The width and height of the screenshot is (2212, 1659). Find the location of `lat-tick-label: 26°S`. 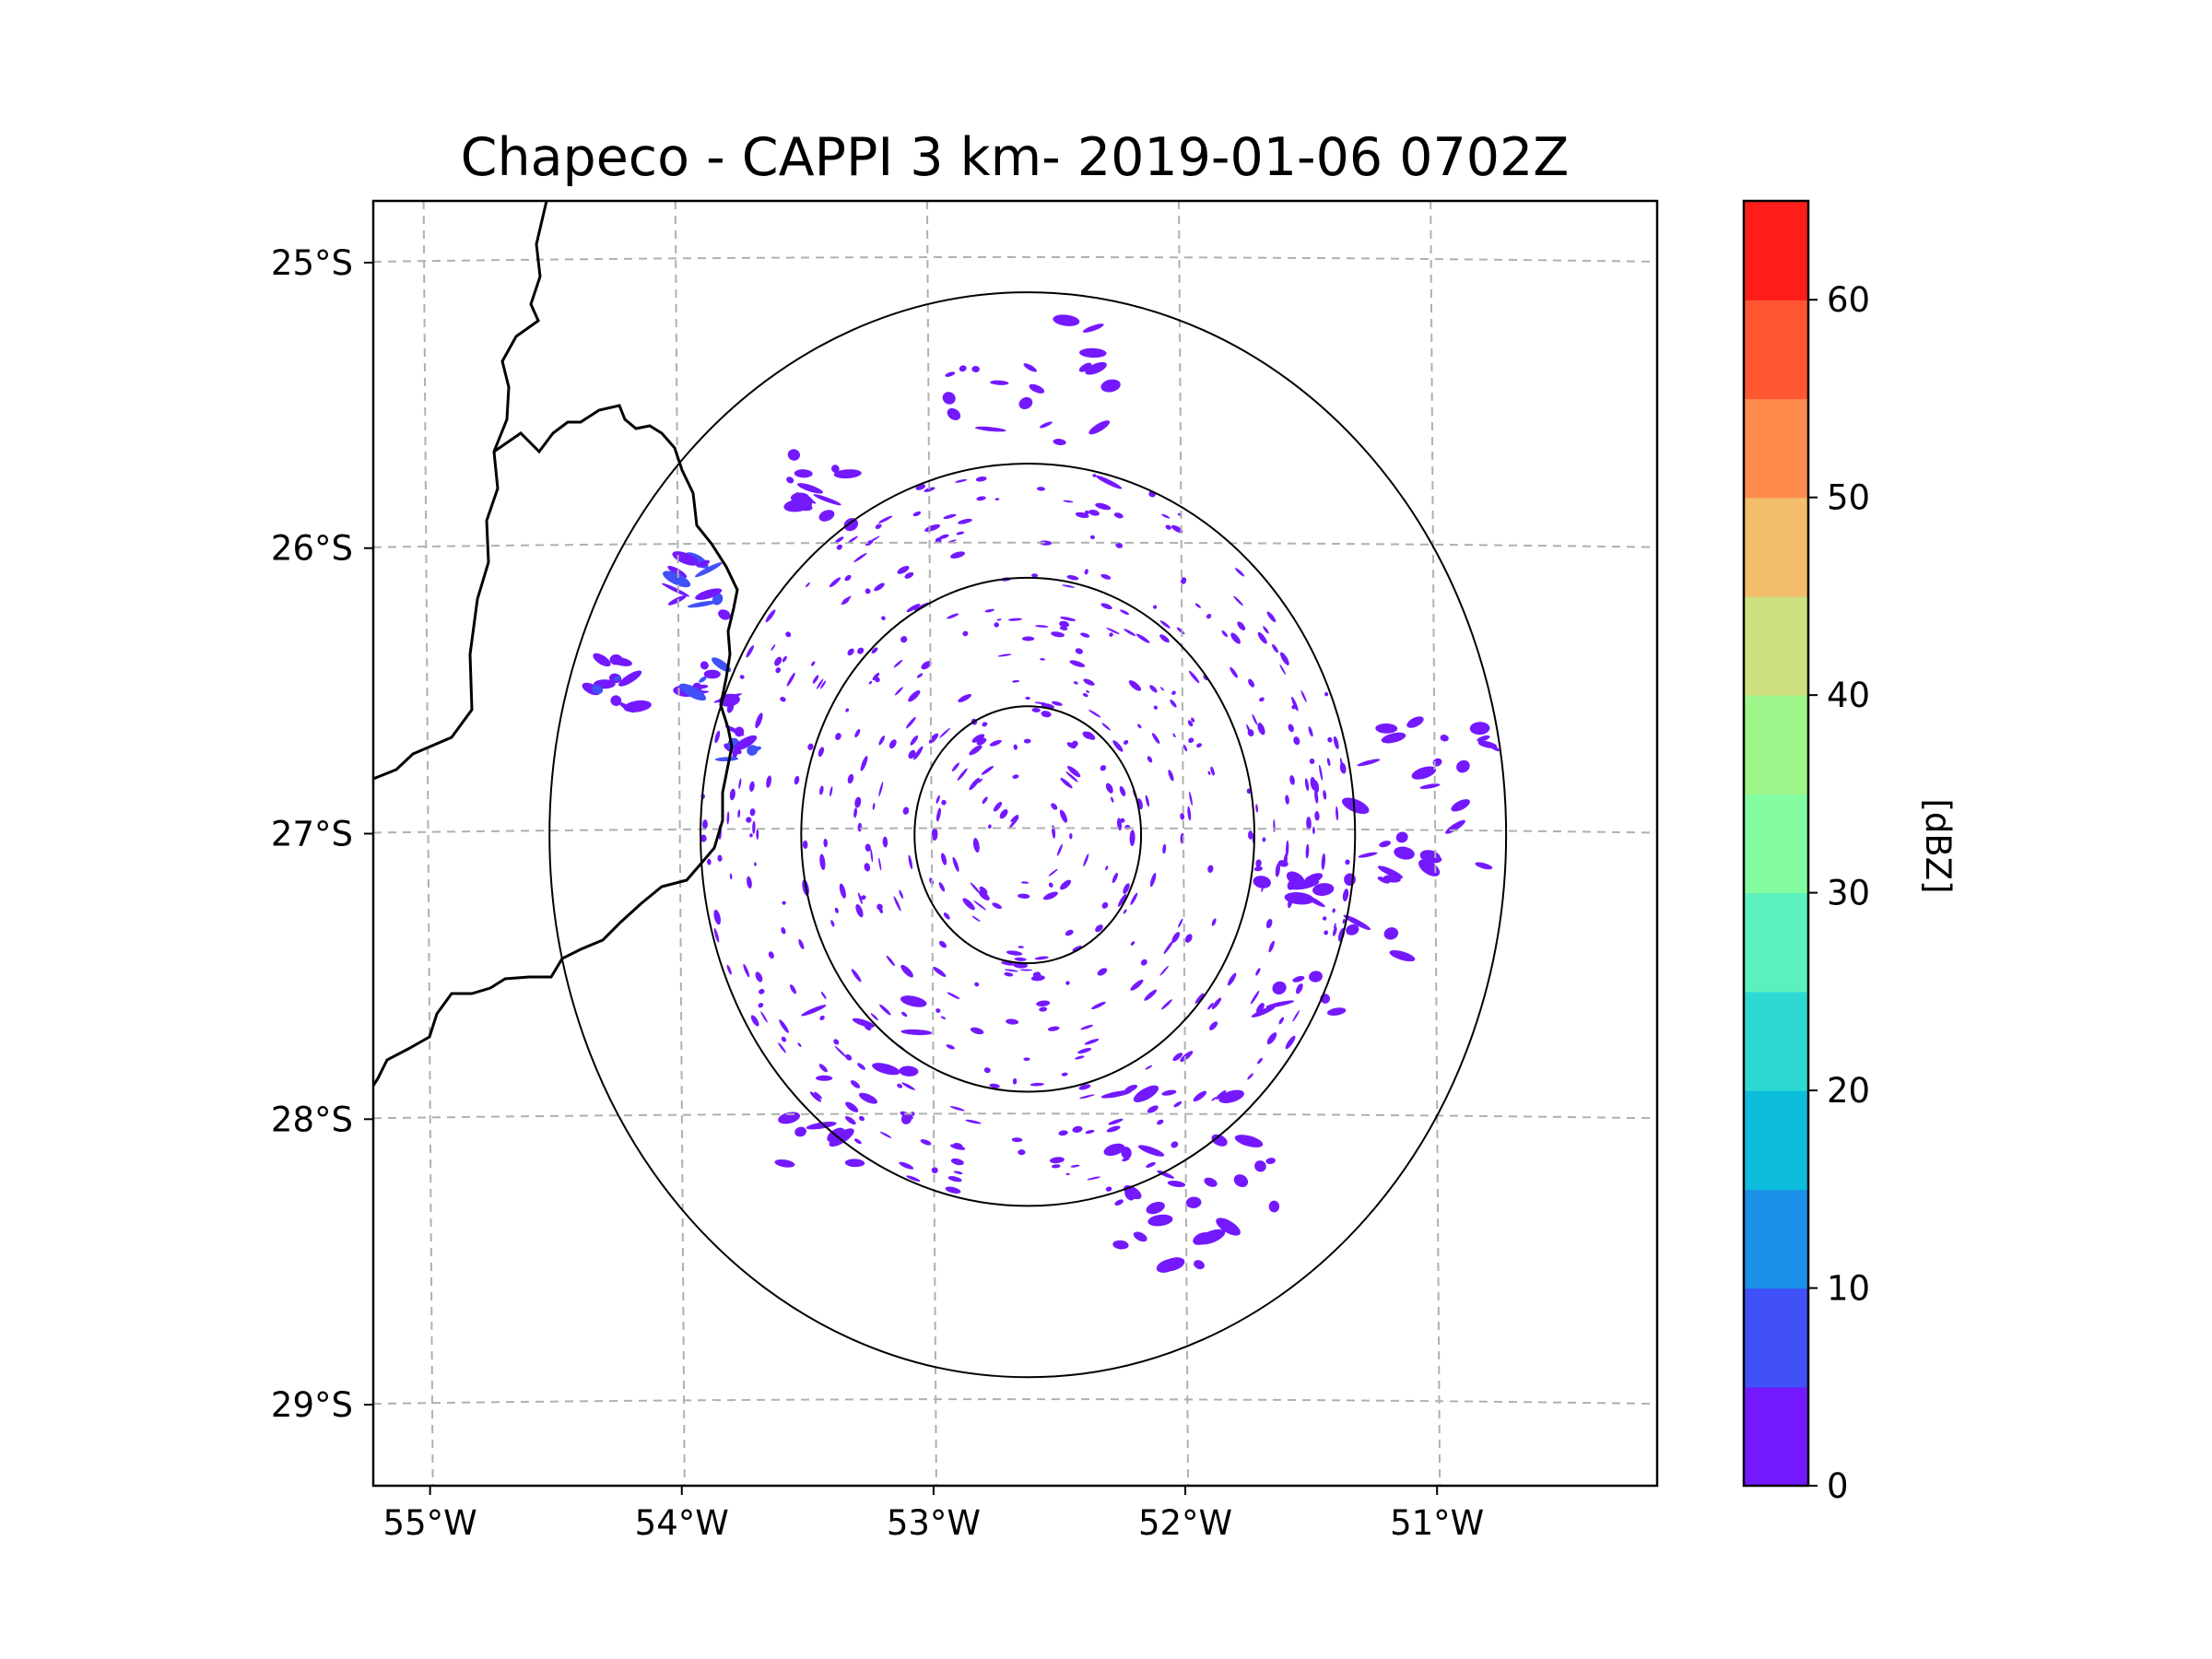

lat-tick-label: 26°S is located at coordinates (312, 549).